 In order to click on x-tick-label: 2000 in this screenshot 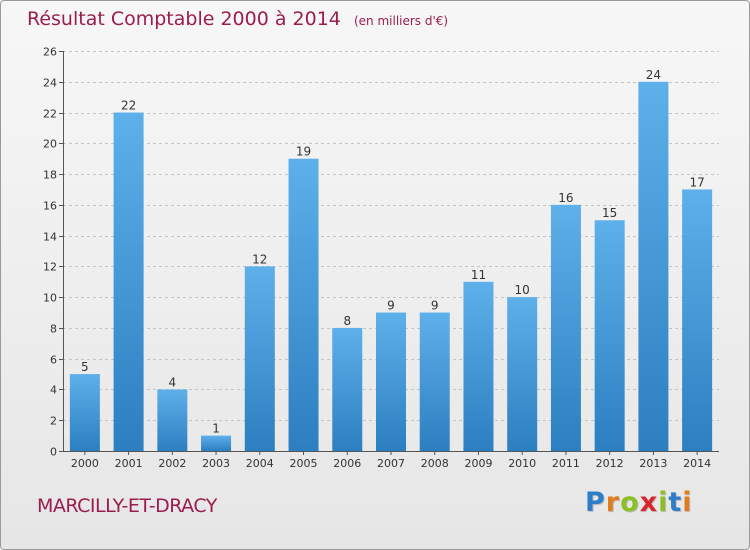, I will do `click(85, 463)`.